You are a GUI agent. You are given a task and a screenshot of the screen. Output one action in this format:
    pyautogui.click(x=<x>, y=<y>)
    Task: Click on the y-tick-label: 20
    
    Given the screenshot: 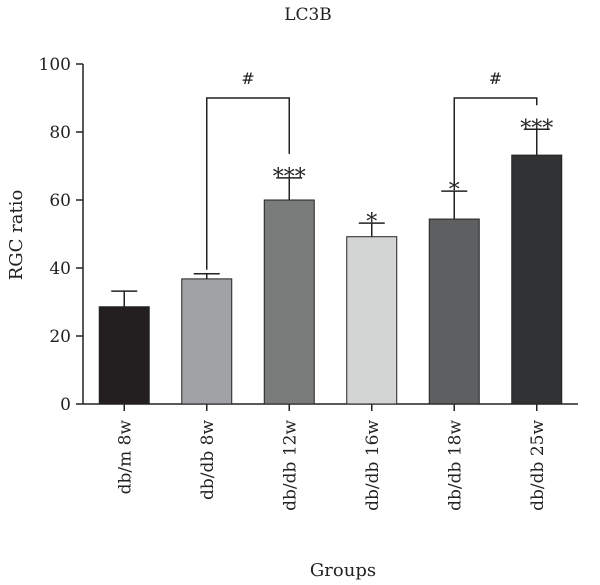 What is the action you would take?
    pyautogui.click(x=60, y=337)
    